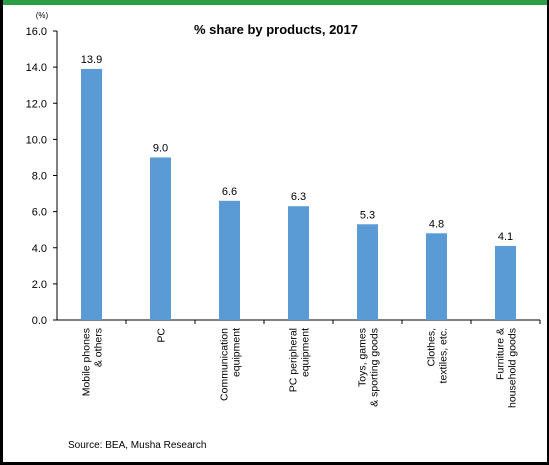 Image resolution: width=549 pixels, height=465 pixels. I want to click on y-tick-label: 0.0, so click(39, 321).